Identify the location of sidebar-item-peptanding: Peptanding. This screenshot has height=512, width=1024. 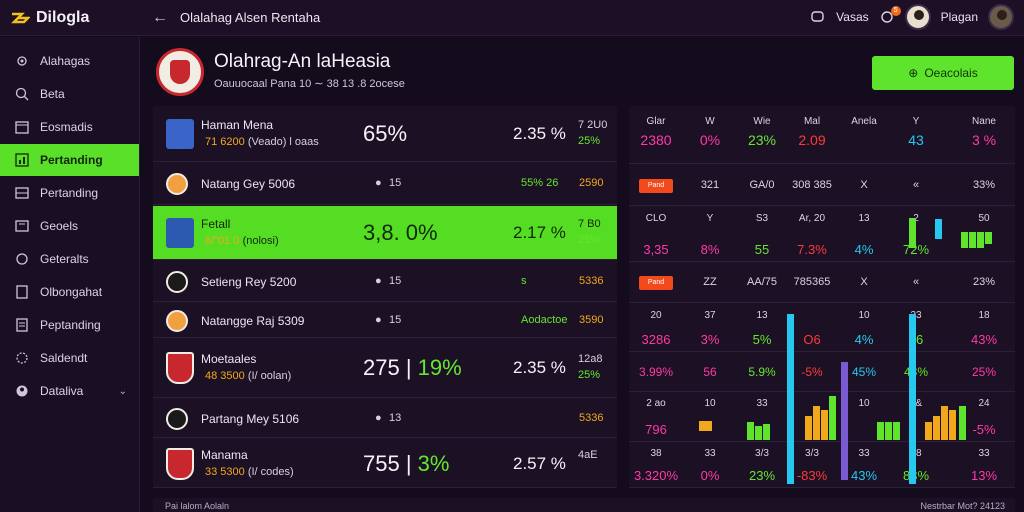
(69, 325).